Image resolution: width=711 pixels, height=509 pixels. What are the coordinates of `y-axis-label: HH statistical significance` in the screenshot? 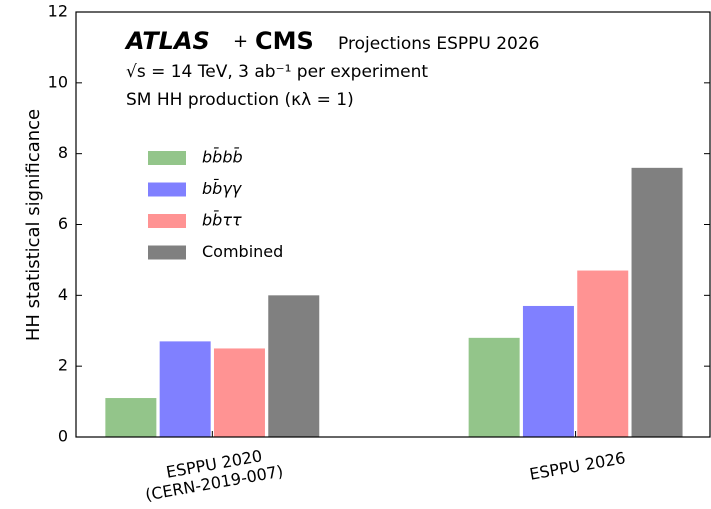 It's located at (33, 225).